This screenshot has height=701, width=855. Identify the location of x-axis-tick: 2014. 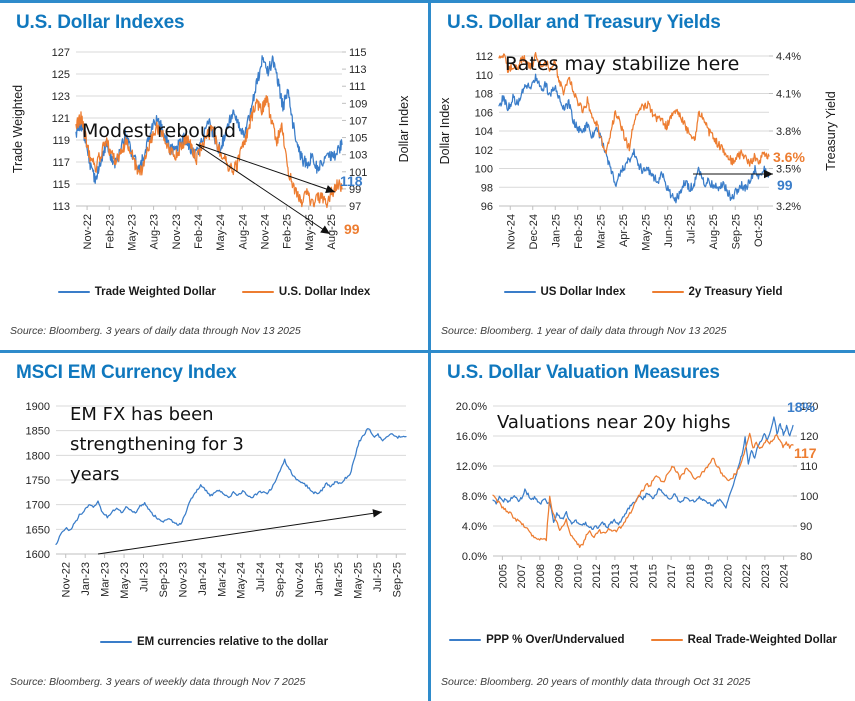
(635, 576).